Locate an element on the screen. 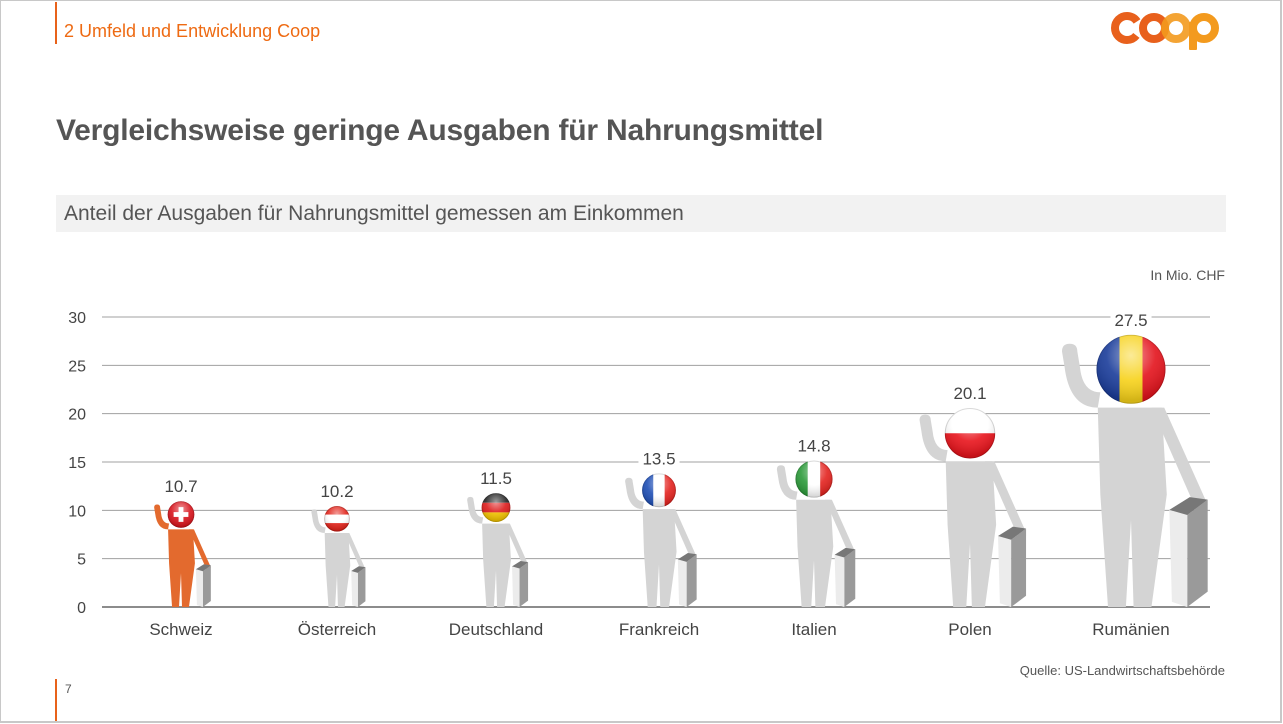 This screenshot has width=1283, height=724. figure-frankreich: 13.5 is located at coordinates (661, 528).